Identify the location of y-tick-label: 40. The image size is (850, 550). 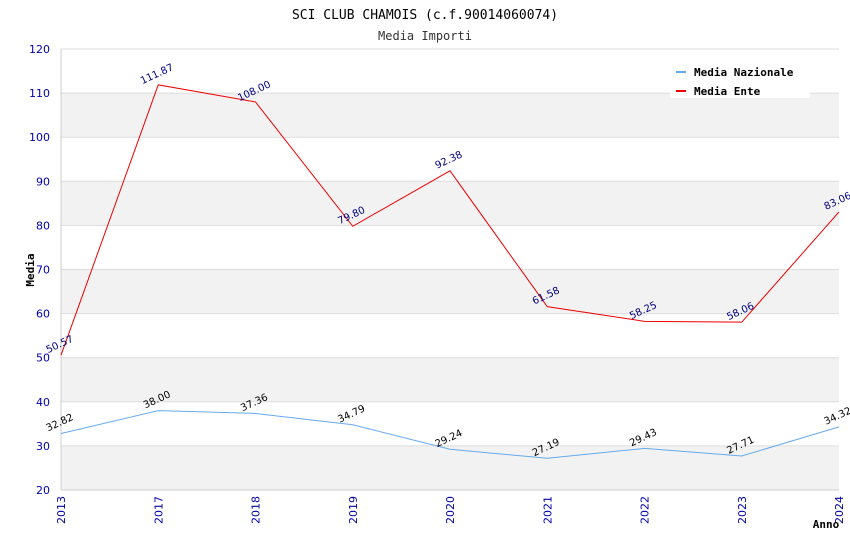
(43, 402).